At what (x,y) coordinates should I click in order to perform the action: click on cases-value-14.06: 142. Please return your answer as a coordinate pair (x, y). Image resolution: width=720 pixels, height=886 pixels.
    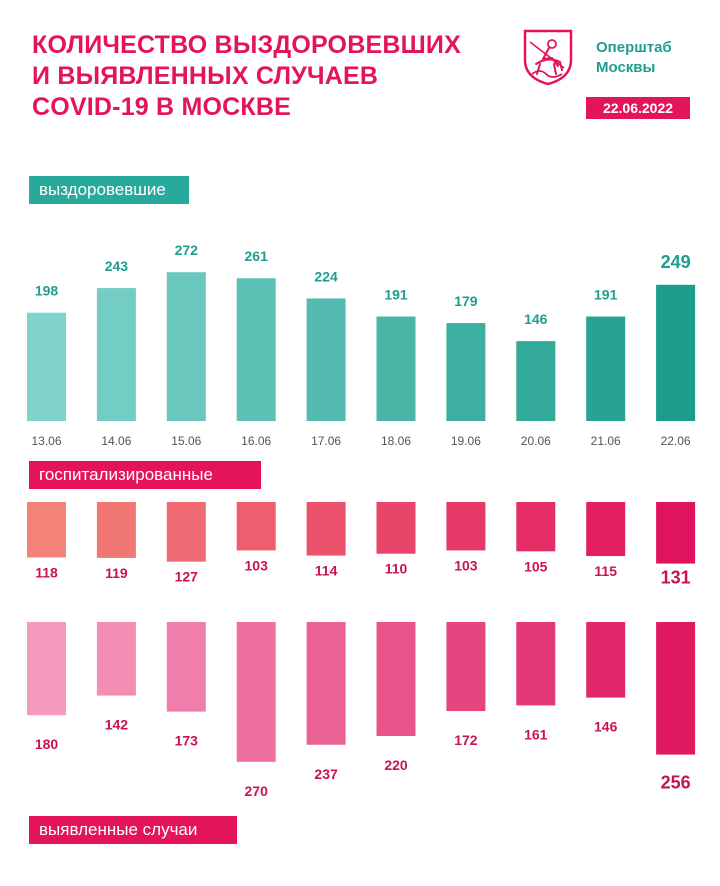
    Looking at the image, I should click on (117, 725).